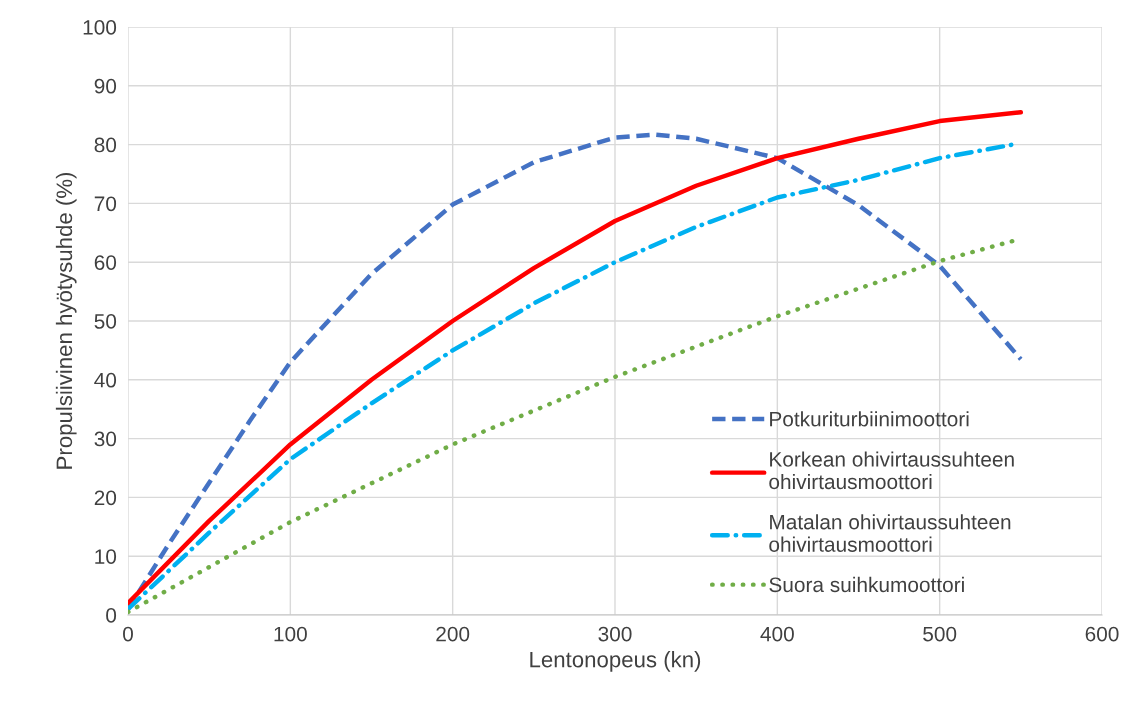  What do you see at coordinates (940, 634) in the screenshot?
I see `x-tick-label: 500` at bounding box center [940, 634].